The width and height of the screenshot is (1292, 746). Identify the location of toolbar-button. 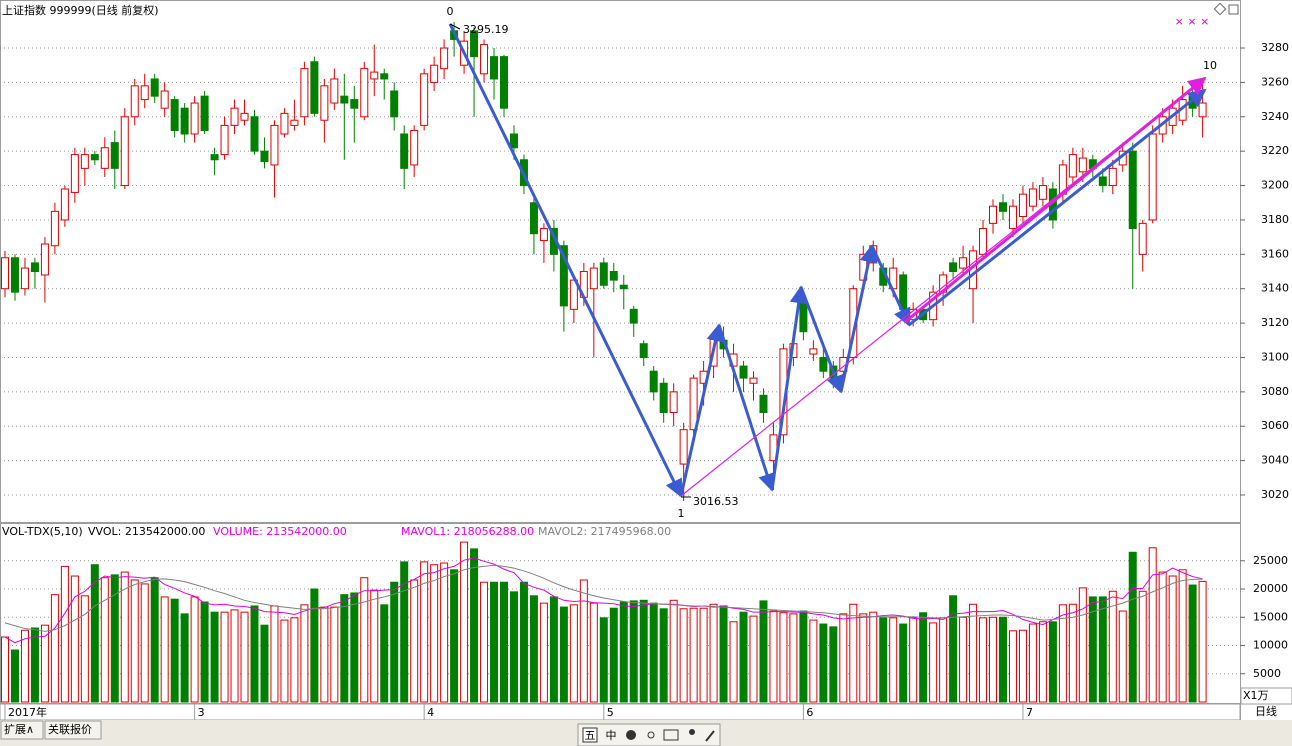
(590, 735).